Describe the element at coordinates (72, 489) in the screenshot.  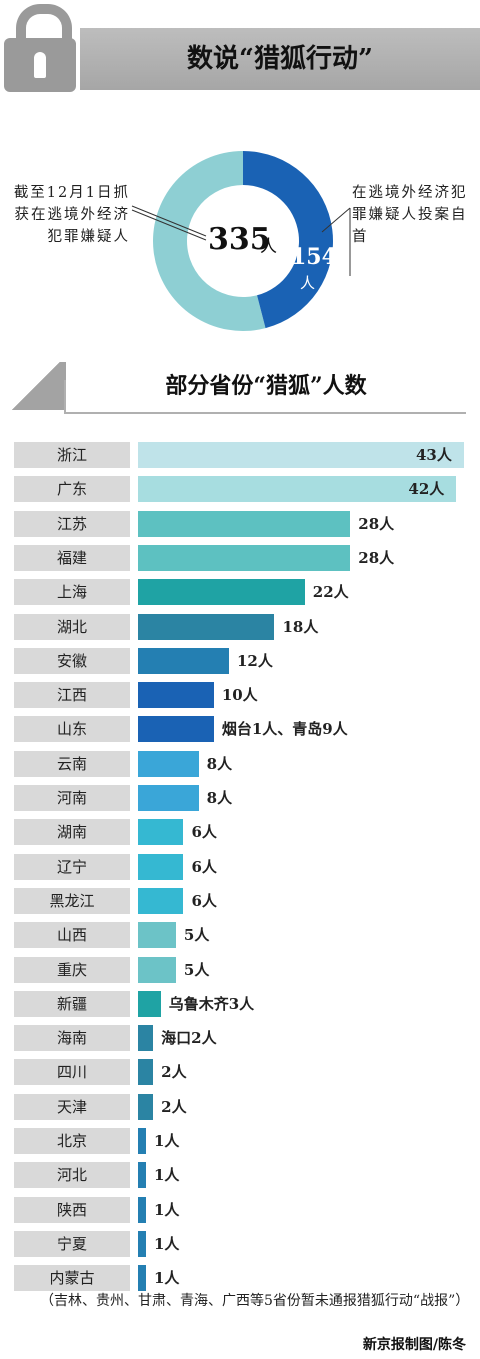
I see `bar-category-label: 广东` at that location.